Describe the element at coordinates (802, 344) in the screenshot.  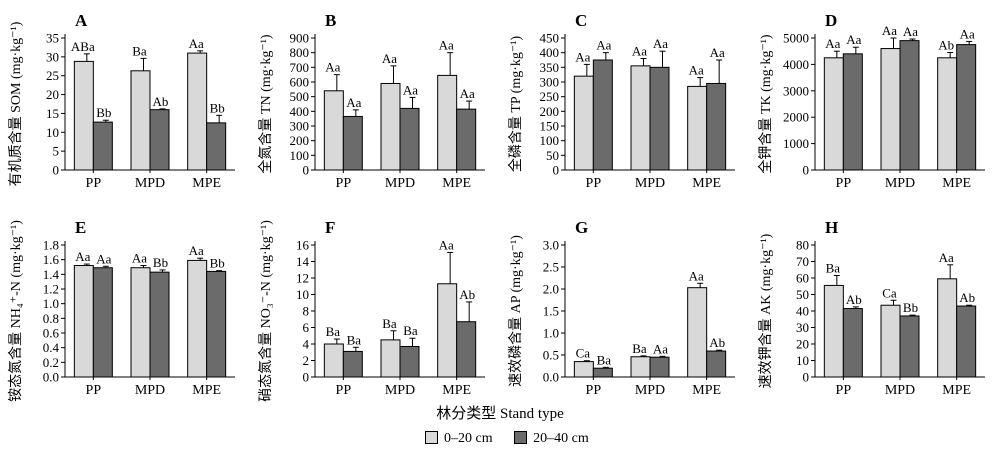
I see `y-tick-label: 20` at that location.